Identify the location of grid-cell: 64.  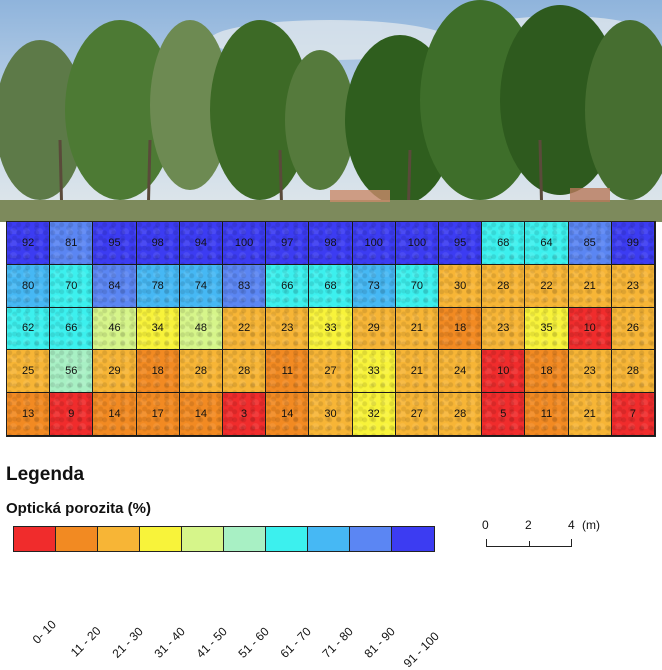
(547, 243).